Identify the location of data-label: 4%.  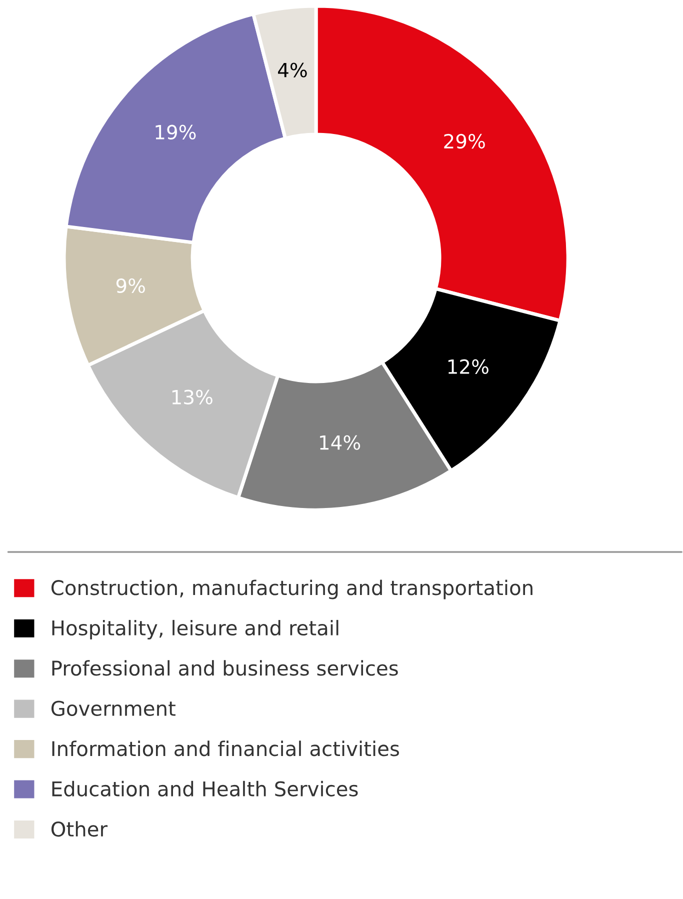
(292, 70).